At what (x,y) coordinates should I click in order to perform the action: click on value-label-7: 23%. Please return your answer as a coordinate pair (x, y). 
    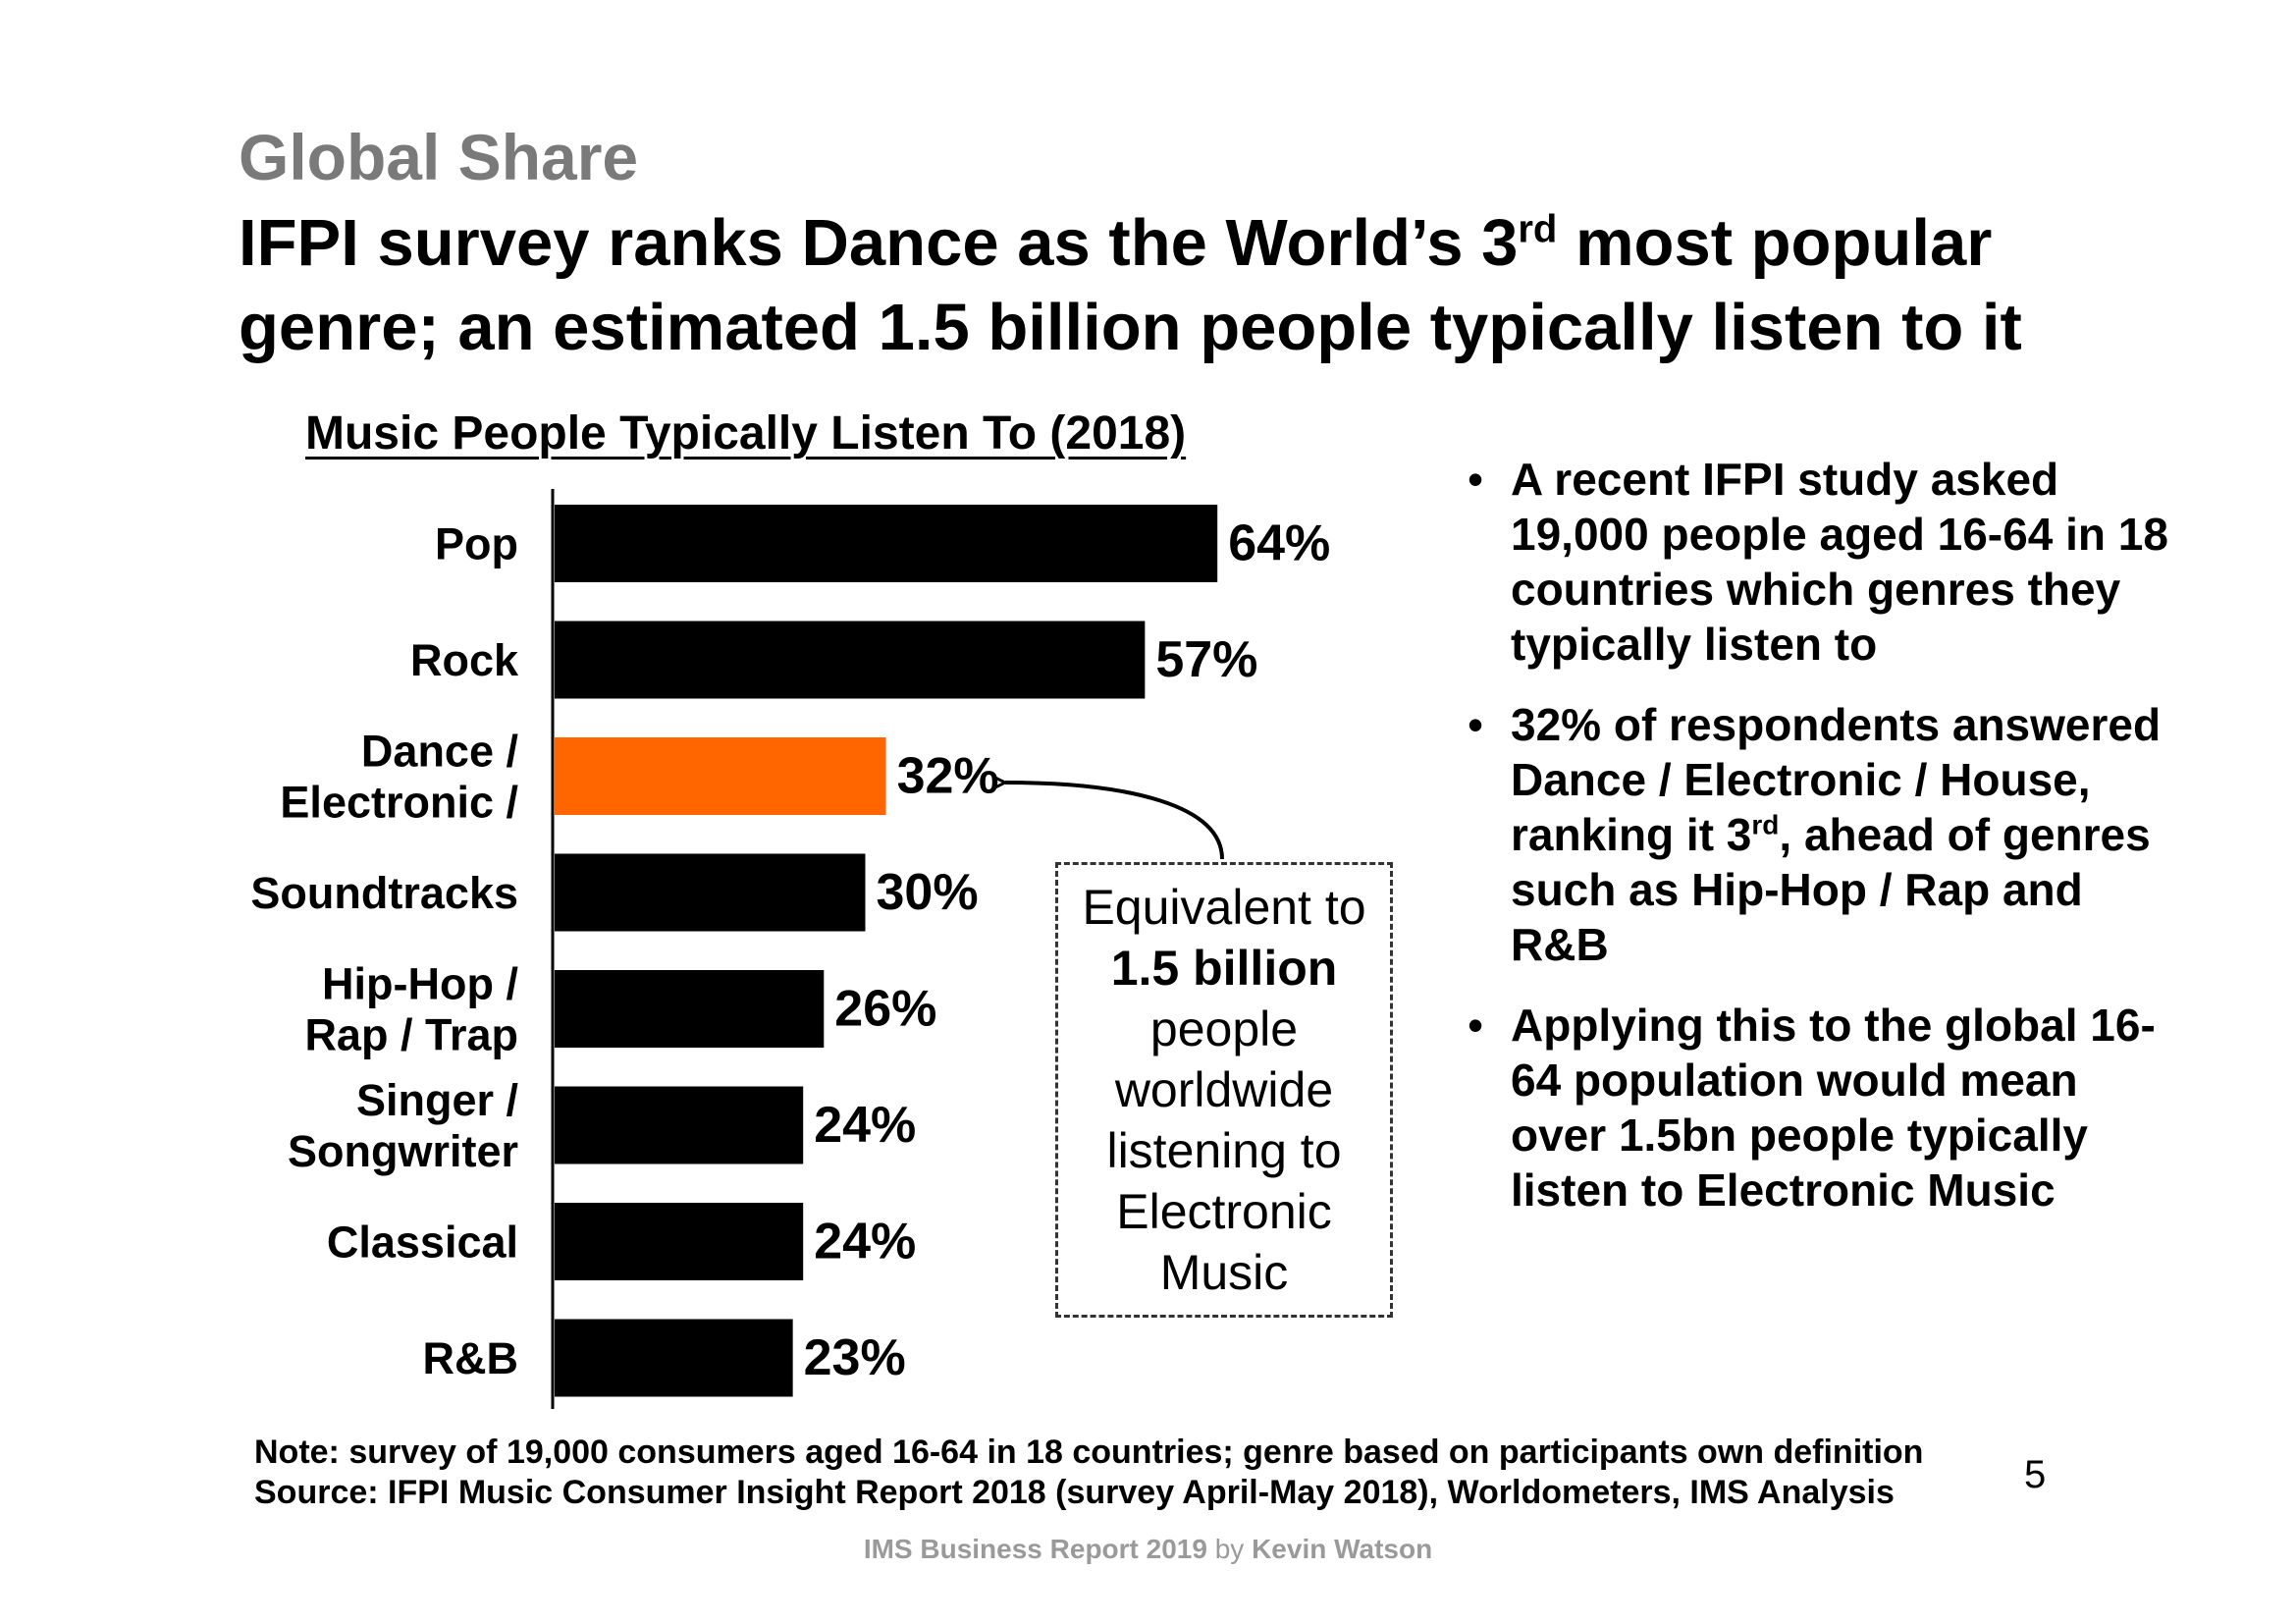
    Looking at the image, I should click on (855, 1358).